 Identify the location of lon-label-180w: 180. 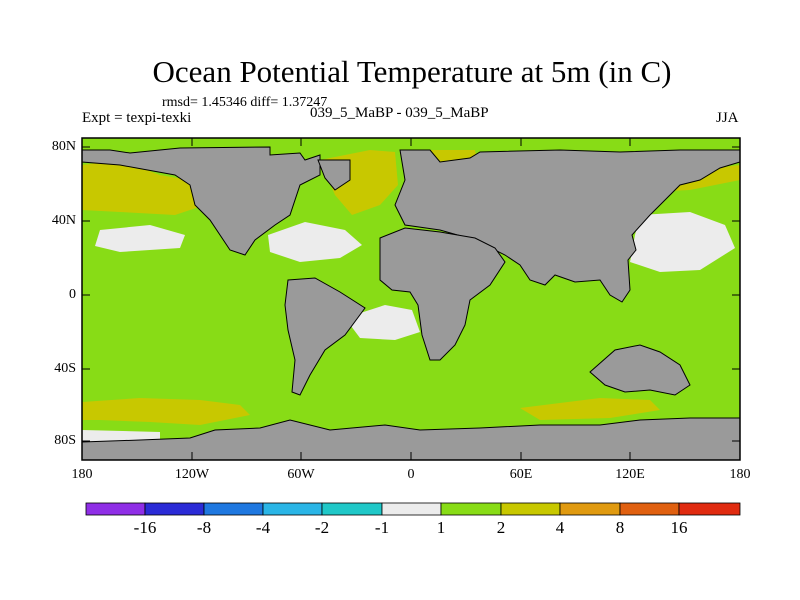
(82, 474).